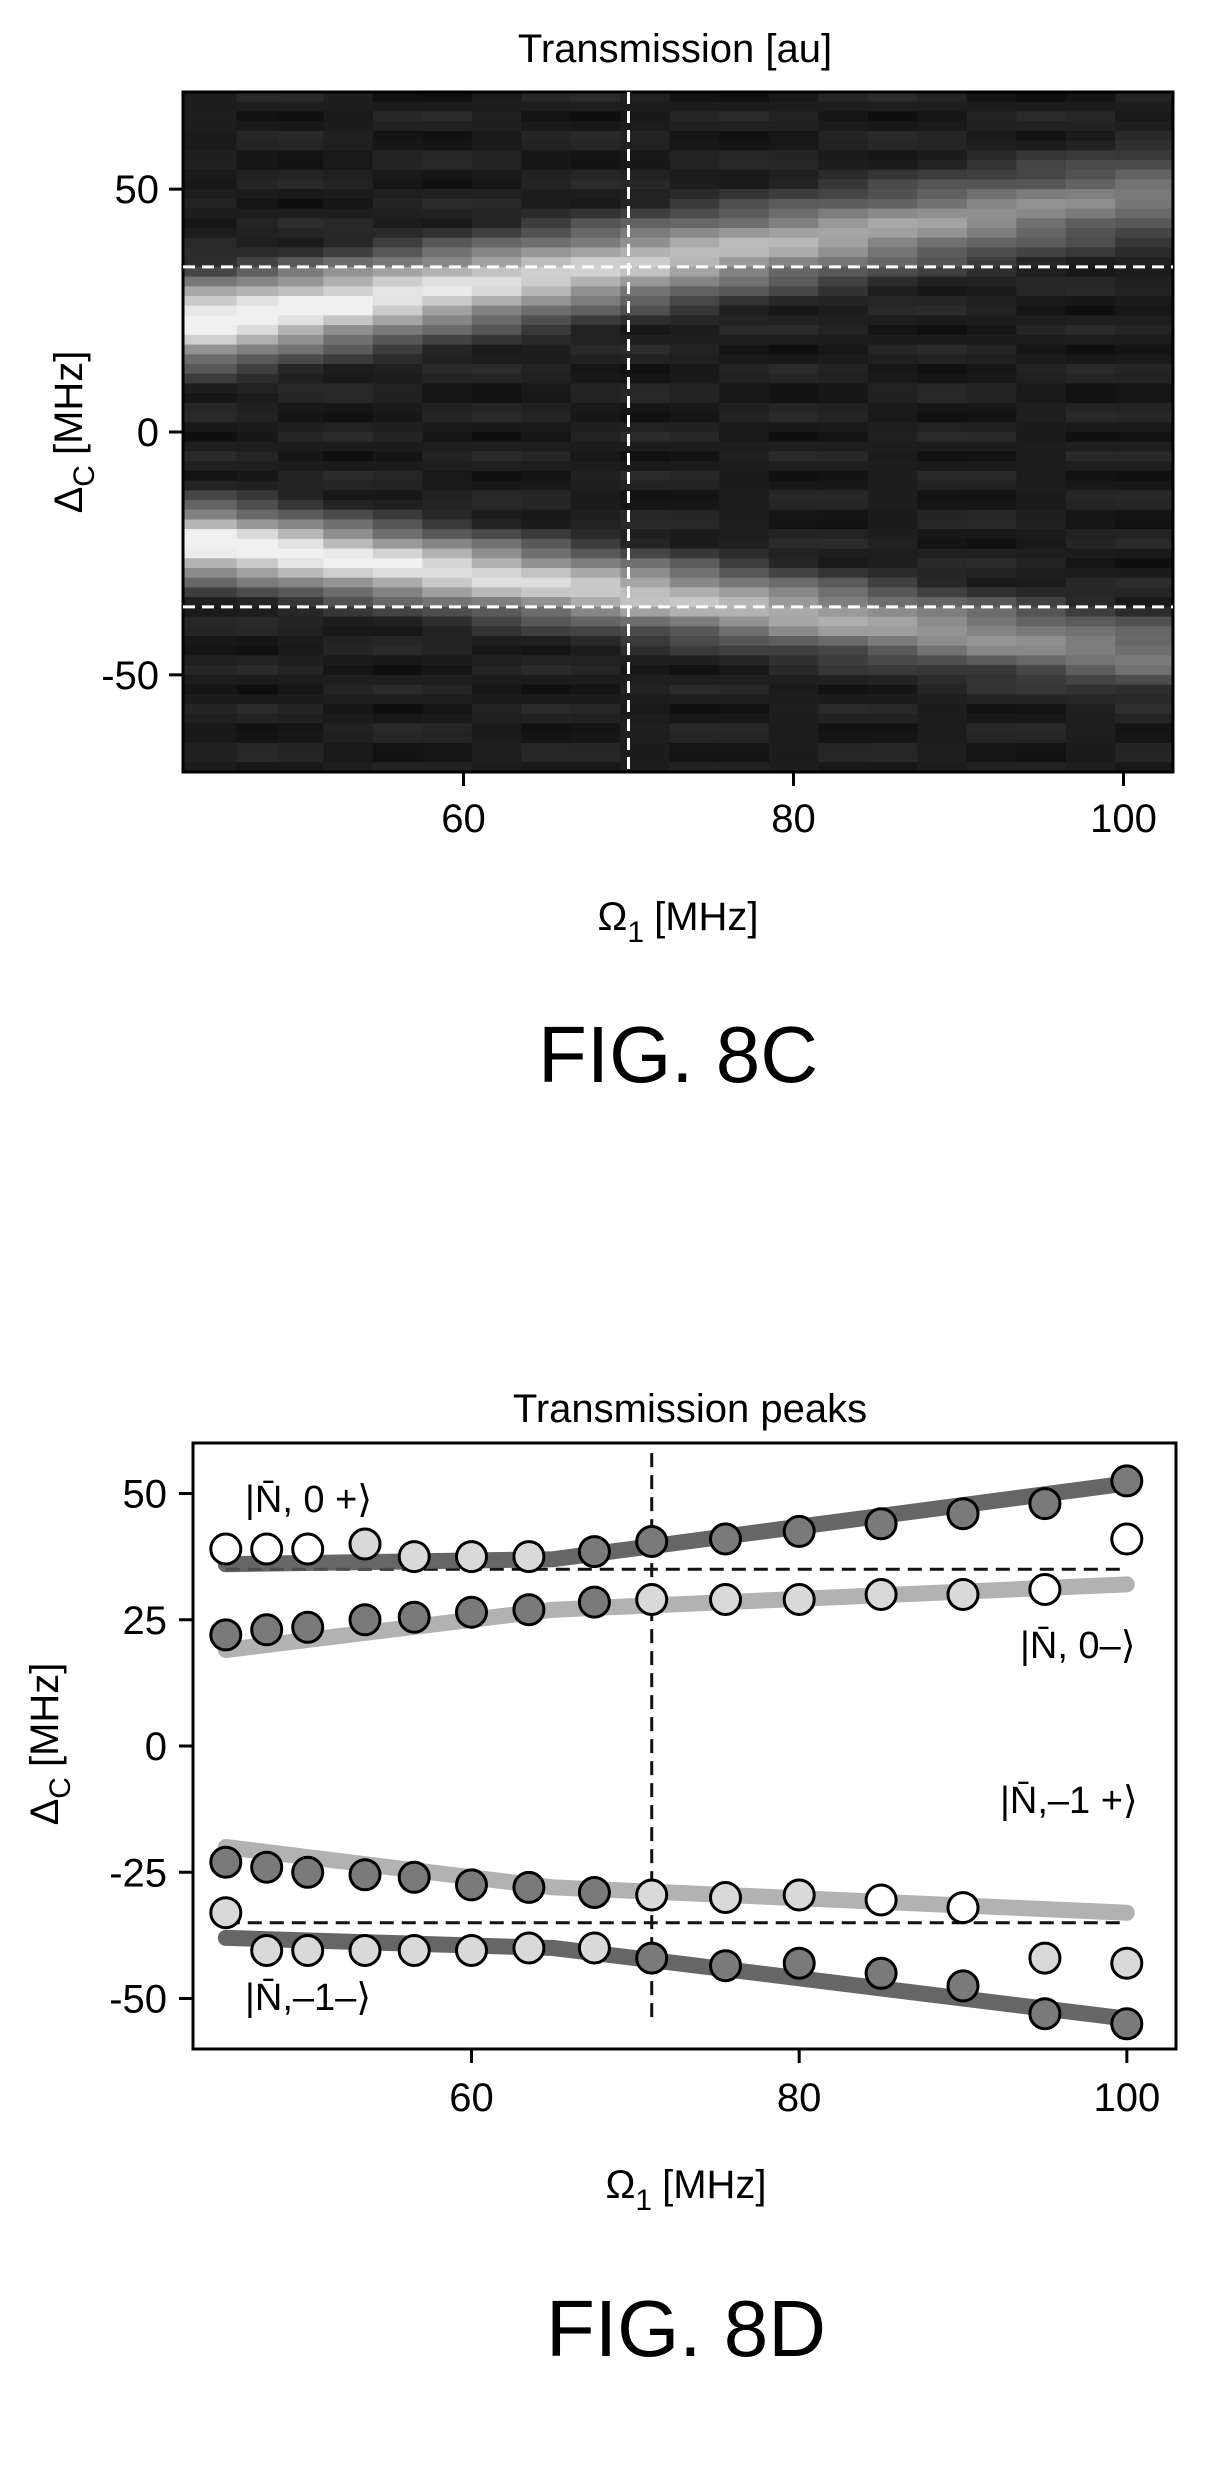  Describe the element at coordinates (620, 2185) in the screenshot. I see `scatter-xlabel-main: Ω` at that location.